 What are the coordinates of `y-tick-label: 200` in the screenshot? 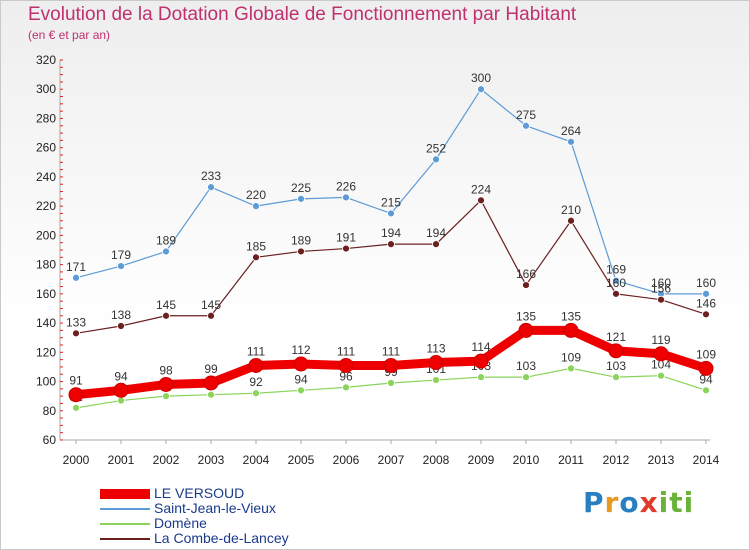 It's located at (46, 235).